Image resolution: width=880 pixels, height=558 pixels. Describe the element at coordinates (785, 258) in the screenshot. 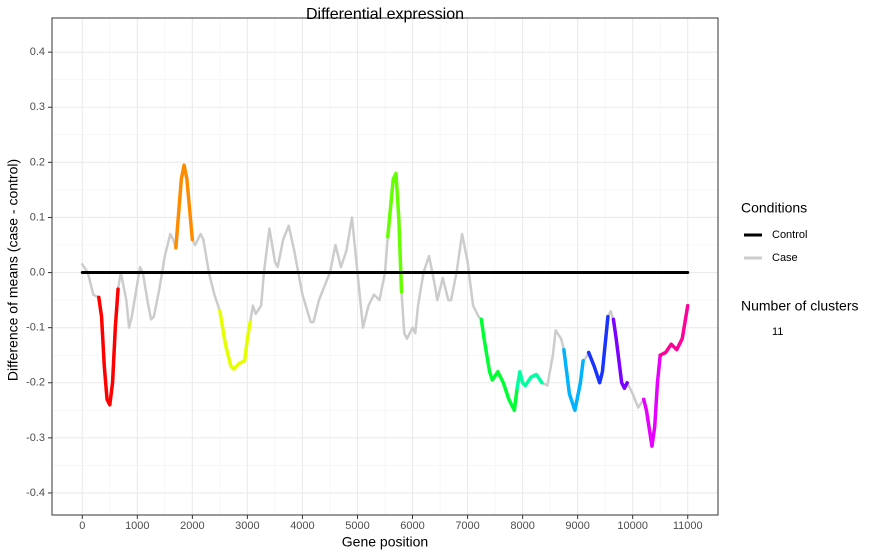

I see `legend-label: Case` at that location.